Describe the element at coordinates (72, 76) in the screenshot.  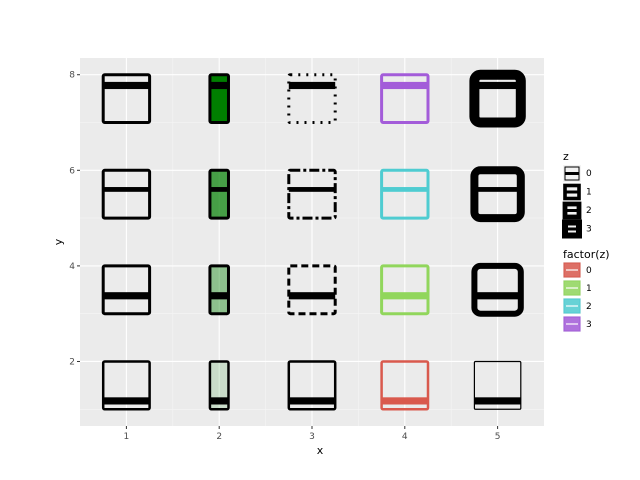
I see `y-tick-label: 8` at that location.